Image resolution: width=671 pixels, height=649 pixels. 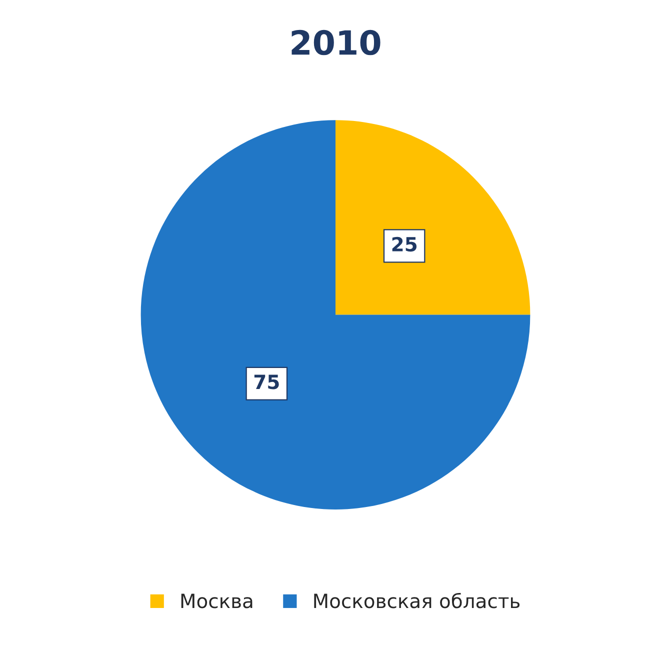 What do you see at coordinates (417, 600) in the screenshot?
I see `legend-label: Московская область` at bounding box center [417, 600].